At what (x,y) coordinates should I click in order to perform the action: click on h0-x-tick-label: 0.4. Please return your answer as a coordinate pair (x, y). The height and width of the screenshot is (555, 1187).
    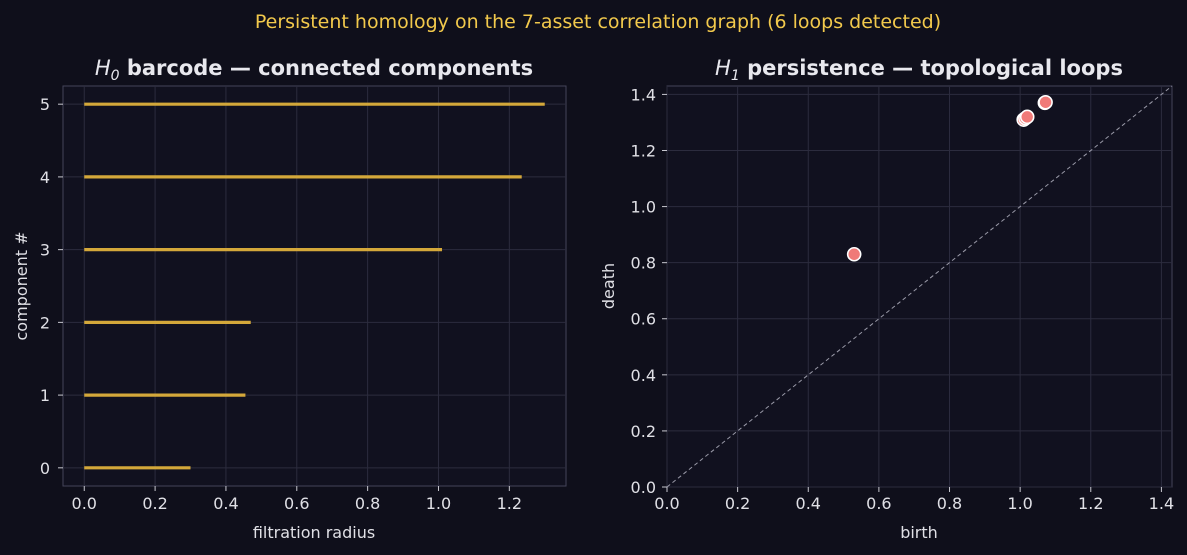
    Looking at the image, I should click on (225, 503).